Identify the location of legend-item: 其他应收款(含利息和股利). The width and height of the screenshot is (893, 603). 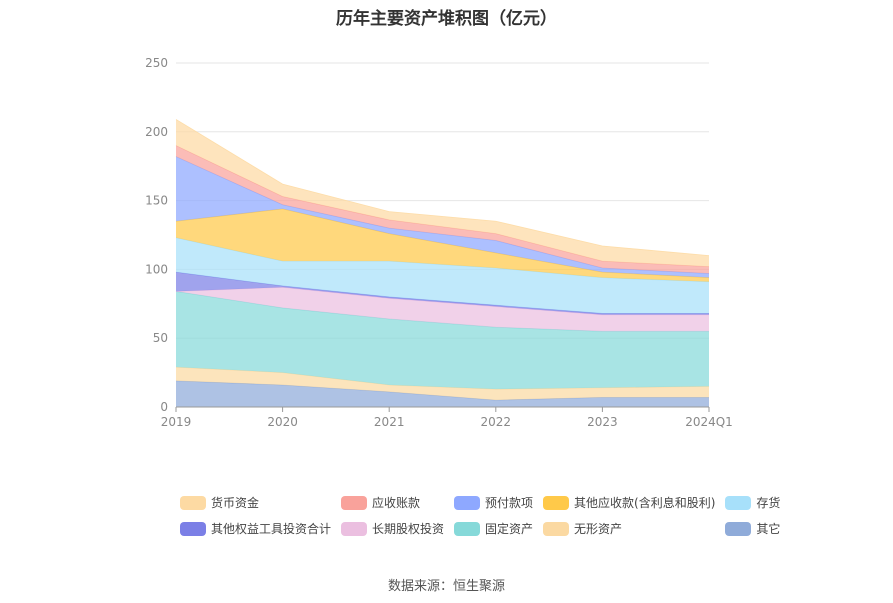
(629, 502).